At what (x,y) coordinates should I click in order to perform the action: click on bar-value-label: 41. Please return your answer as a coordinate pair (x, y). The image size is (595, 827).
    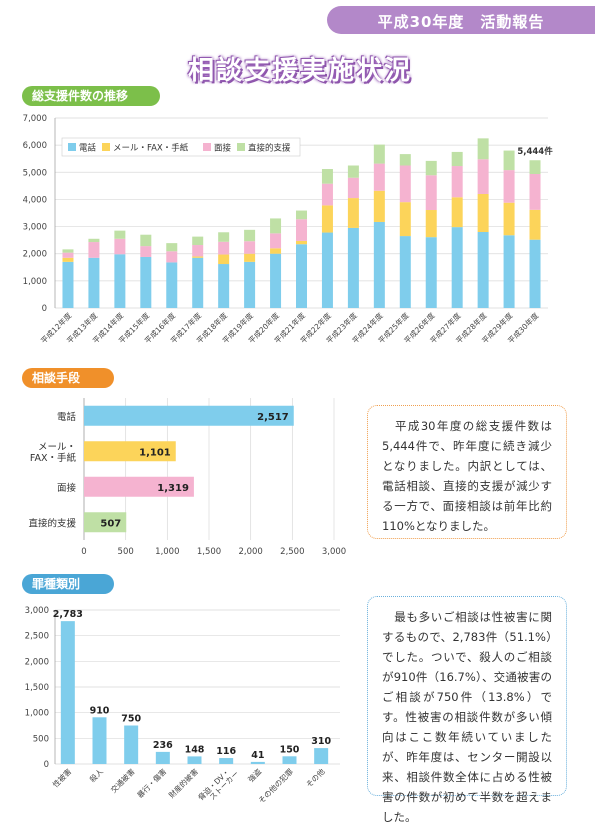
    Looking at the image, I should click on (257, 755).